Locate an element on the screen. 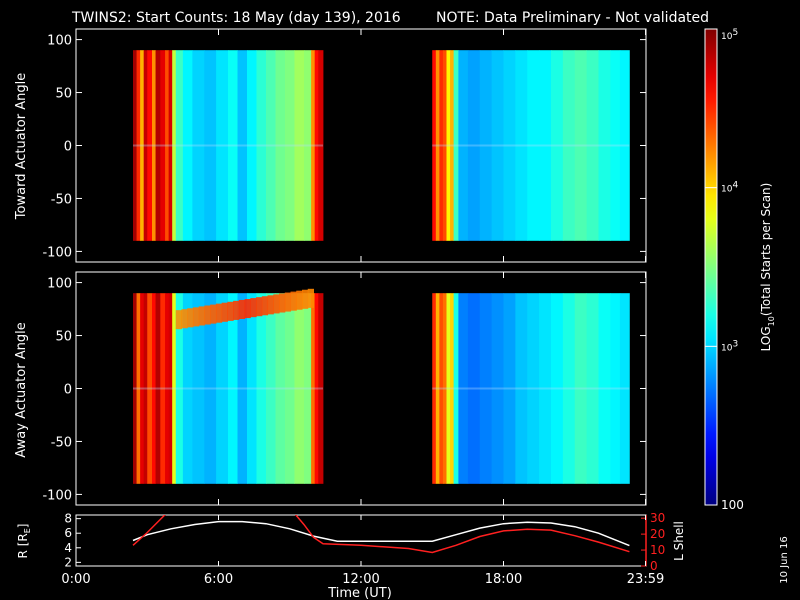  x-tick-label: 12:00 is located at coordinates (360, 579).